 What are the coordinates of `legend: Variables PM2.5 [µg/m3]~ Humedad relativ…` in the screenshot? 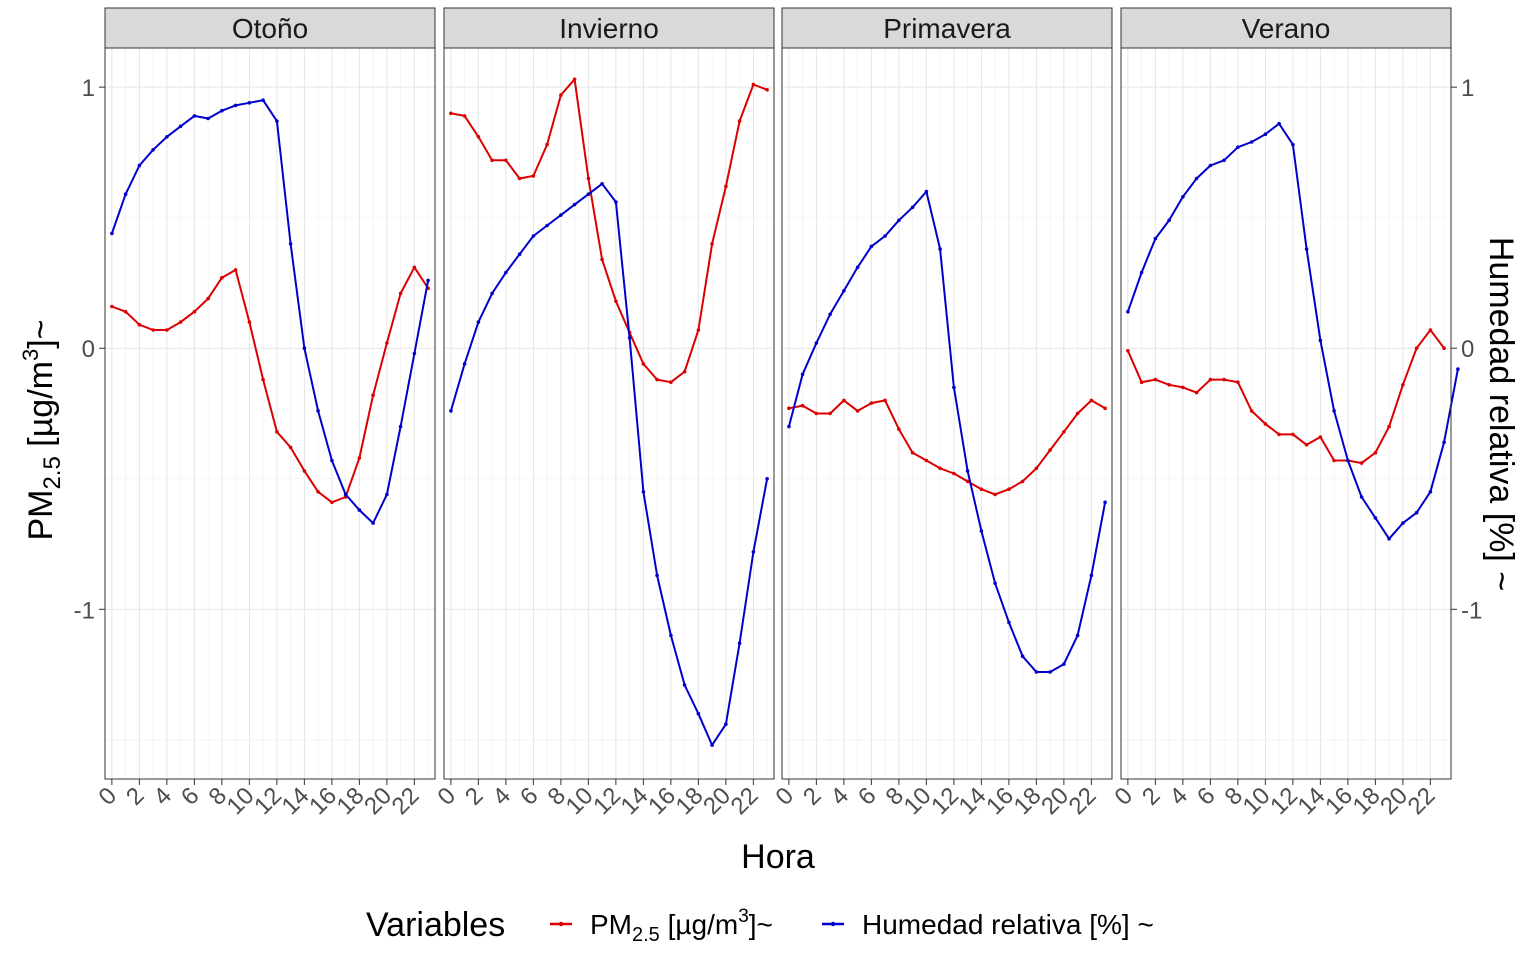 It's located at (760, 926).